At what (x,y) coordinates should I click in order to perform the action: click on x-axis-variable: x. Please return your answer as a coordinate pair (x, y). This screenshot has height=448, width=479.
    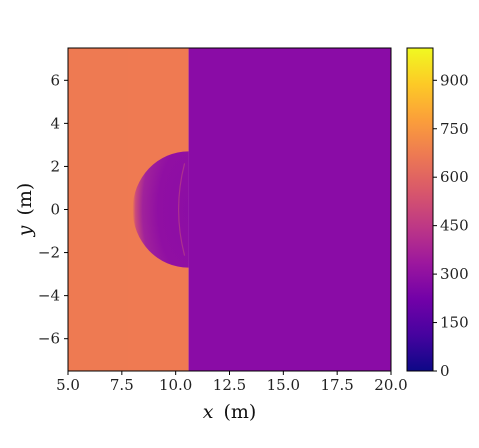
    Looking at the image, I should click on (208, 412).